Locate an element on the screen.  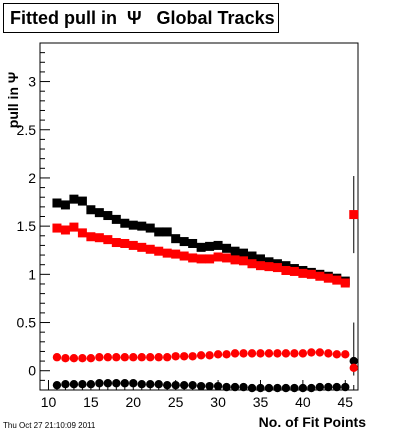
y-tick-label: 2.5 is located at coordinates (27, 130).